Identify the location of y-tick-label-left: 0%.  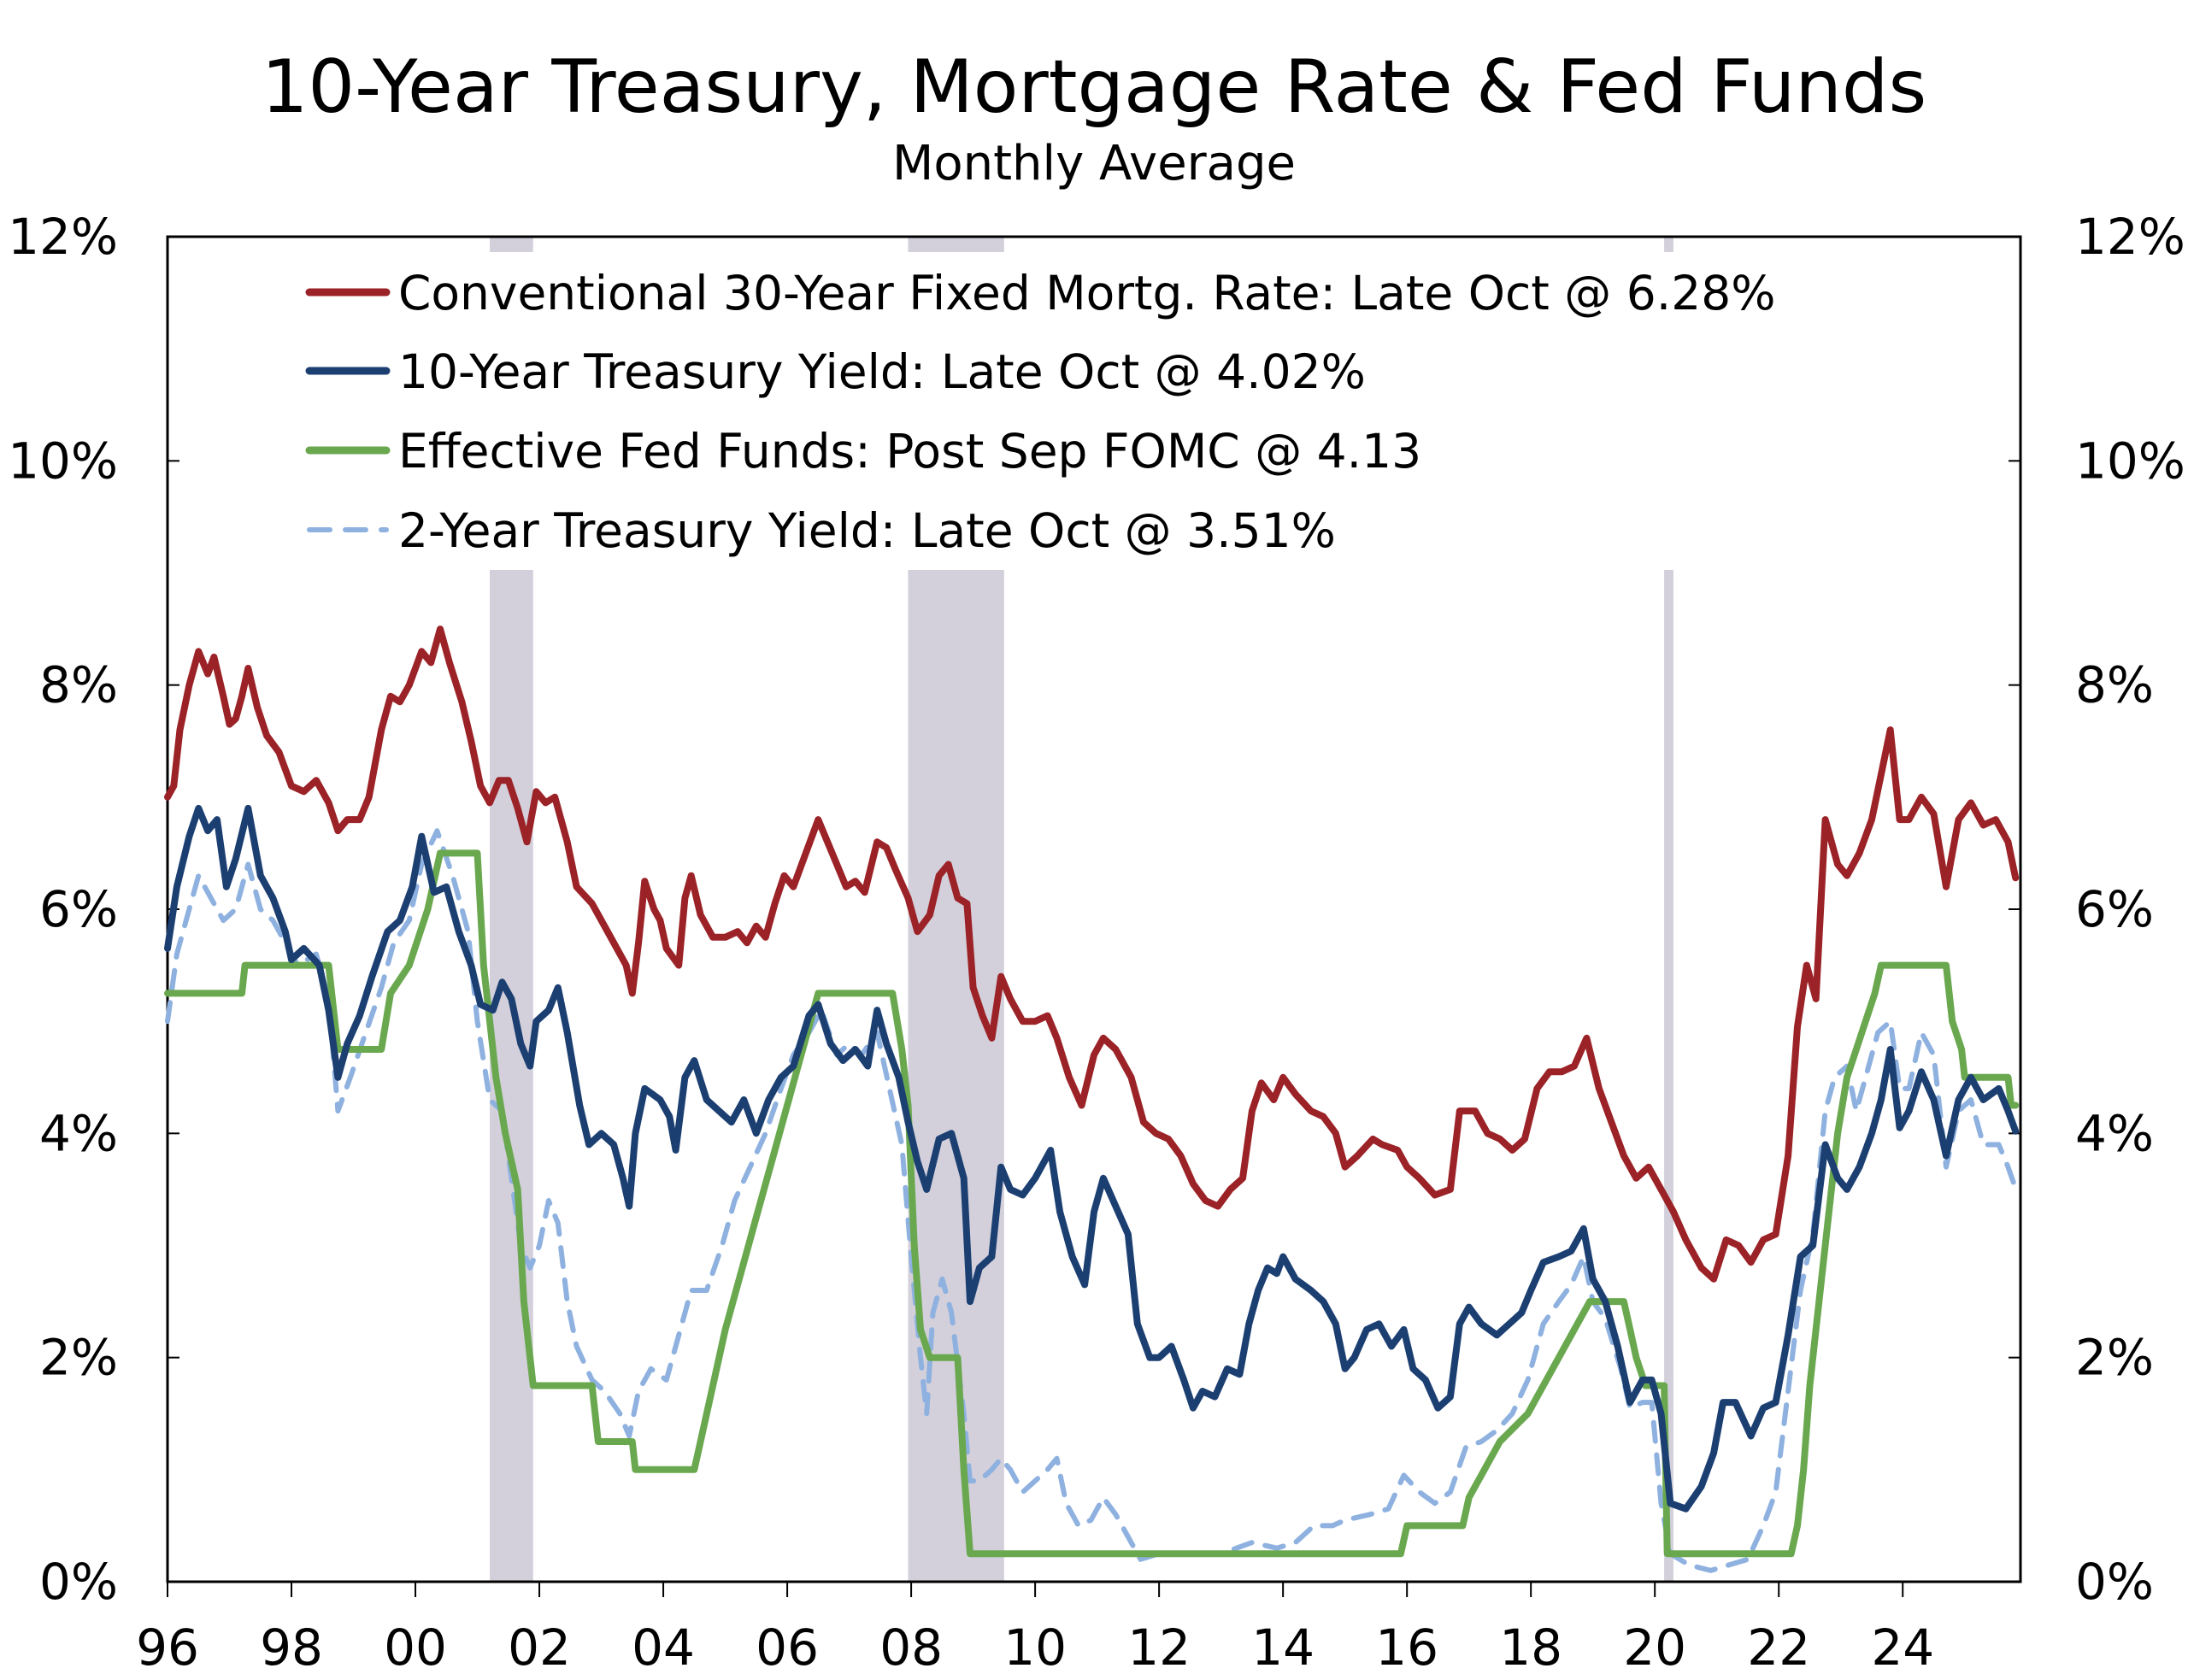
(78, 1582).